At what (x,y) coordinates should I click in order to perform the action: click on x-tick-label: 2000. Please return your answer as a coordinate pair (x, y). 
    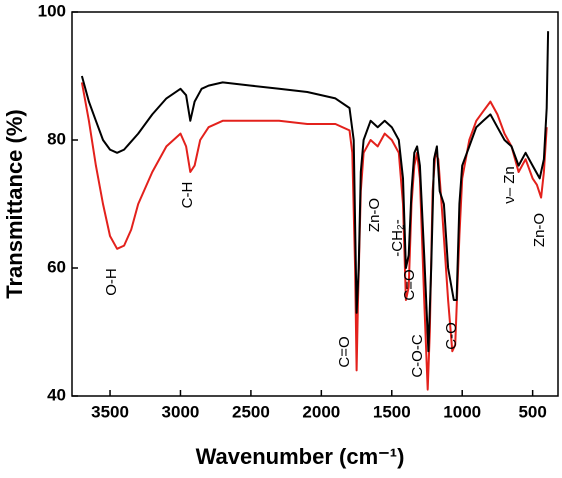
    Looking at the image, I should click on (321, 411).